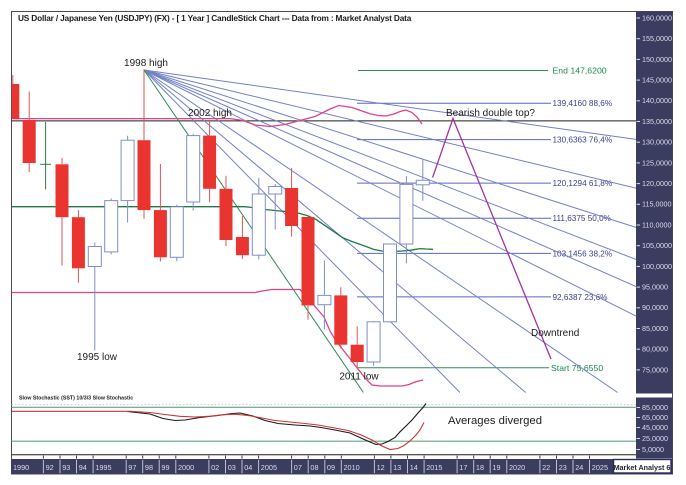 The image size is (686, 485). Describe the element at coordinates (655, 349) in the screenshot. I see `svg-text: 80,0000` at that location.